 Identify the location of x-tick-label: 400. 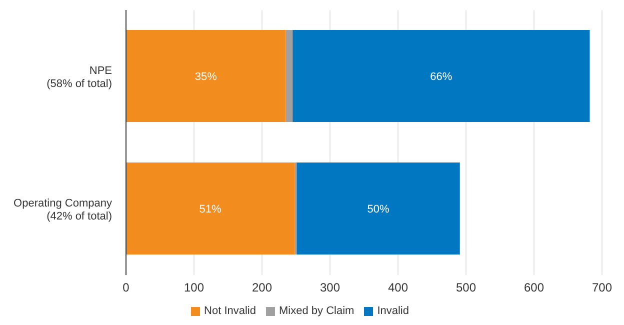
(398, 287).